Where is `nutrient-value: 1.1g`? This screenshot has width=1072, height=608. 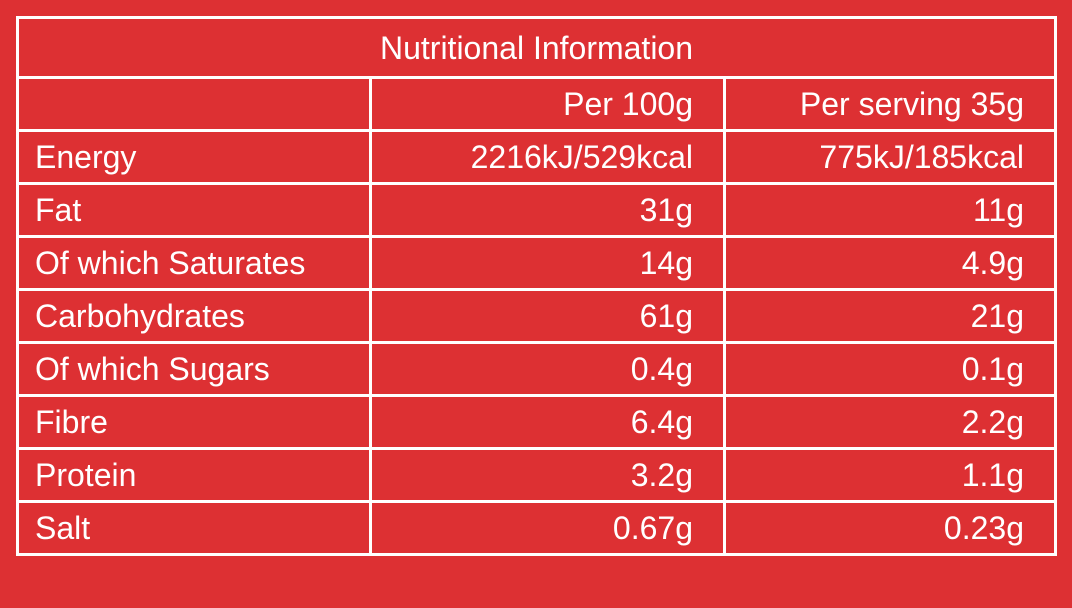
nutrient-value: 1.1g is located at coordinates (890, 475).